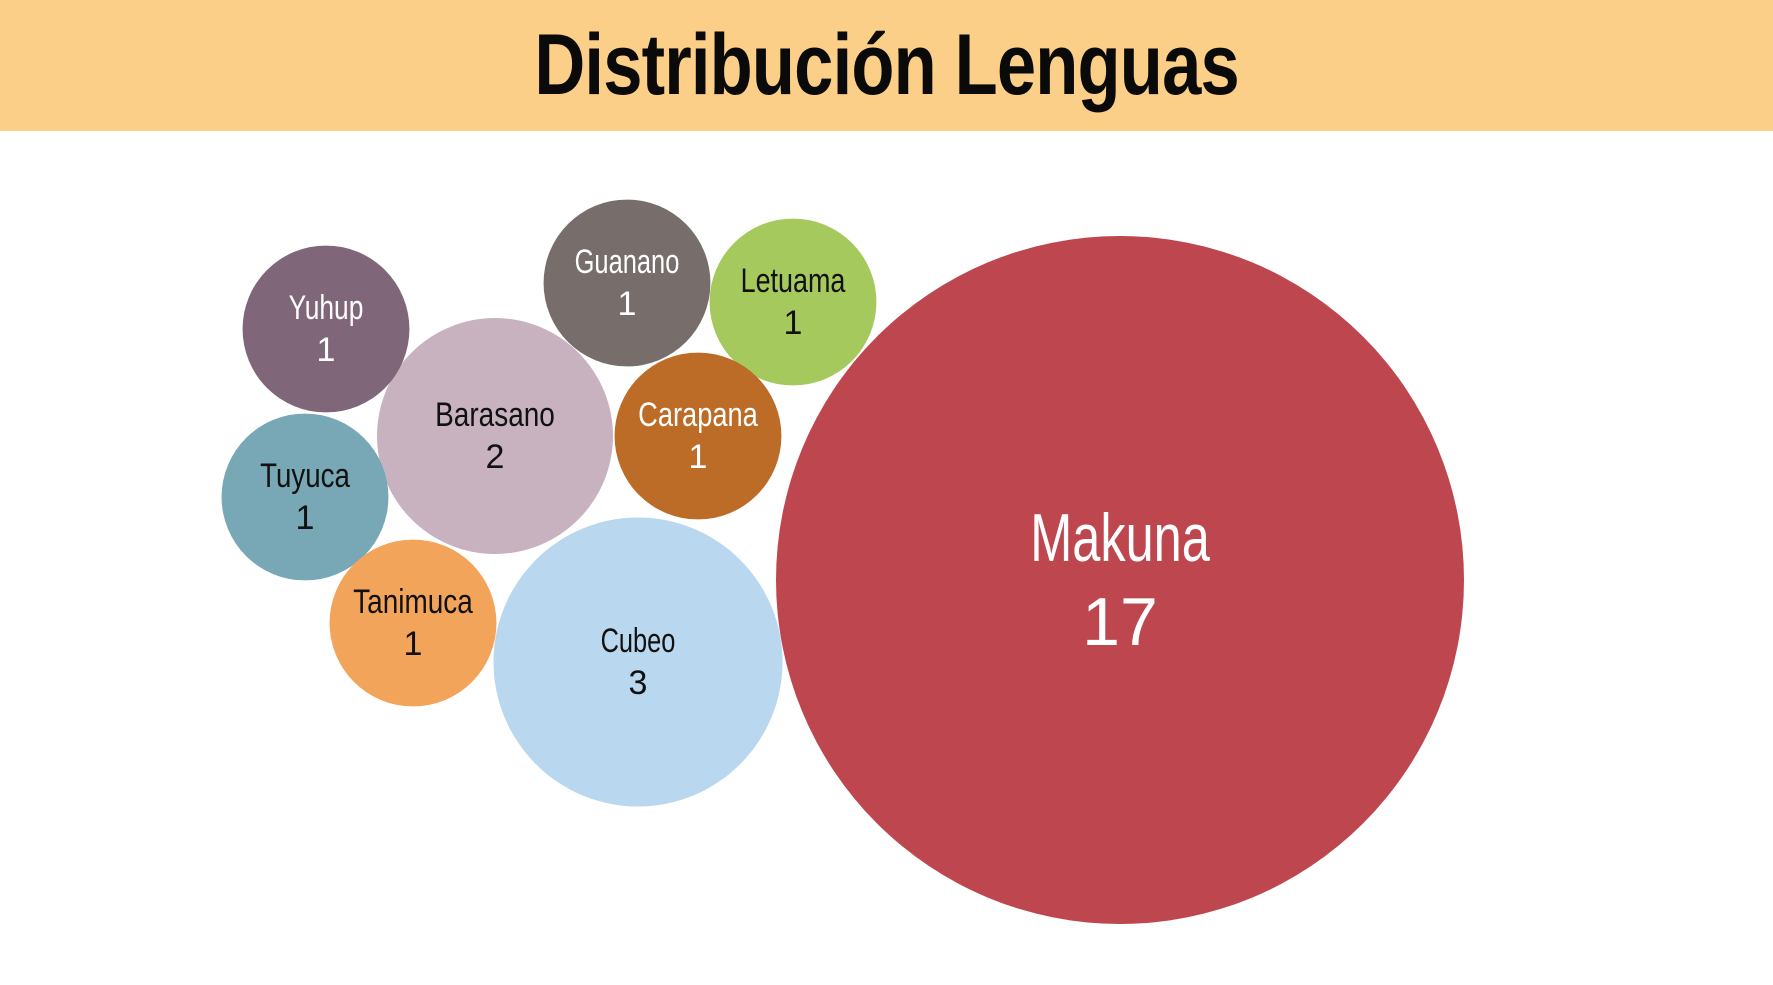  I want to click on page-title: Distribución Lenguas, so click(886, 65).